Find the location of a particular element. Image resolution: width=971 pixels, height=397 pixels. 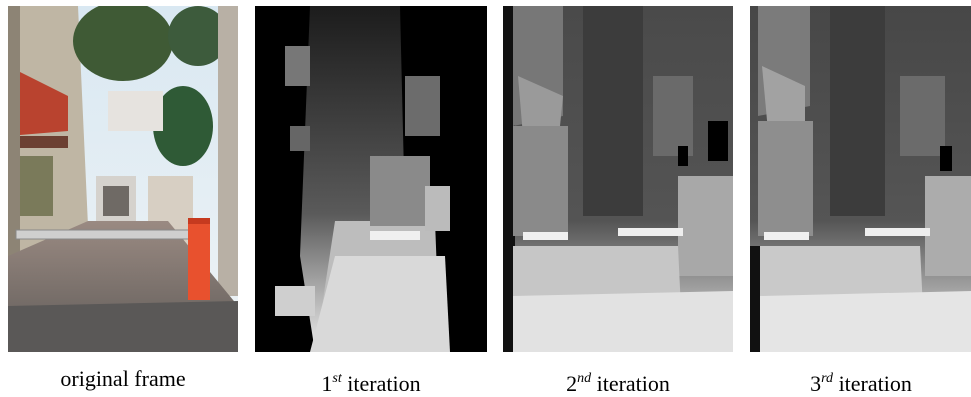

caption-ordinal-suffix: st is located at coordinates (337, 378).